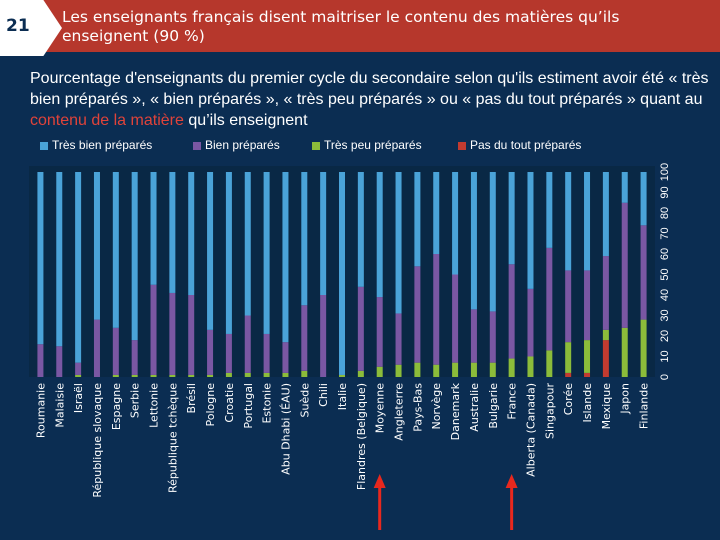  Describe the element at coordinates (526, 145) in the screenshot. I see `legend-label-not-at-all: Pas du tout préparés` at that location.